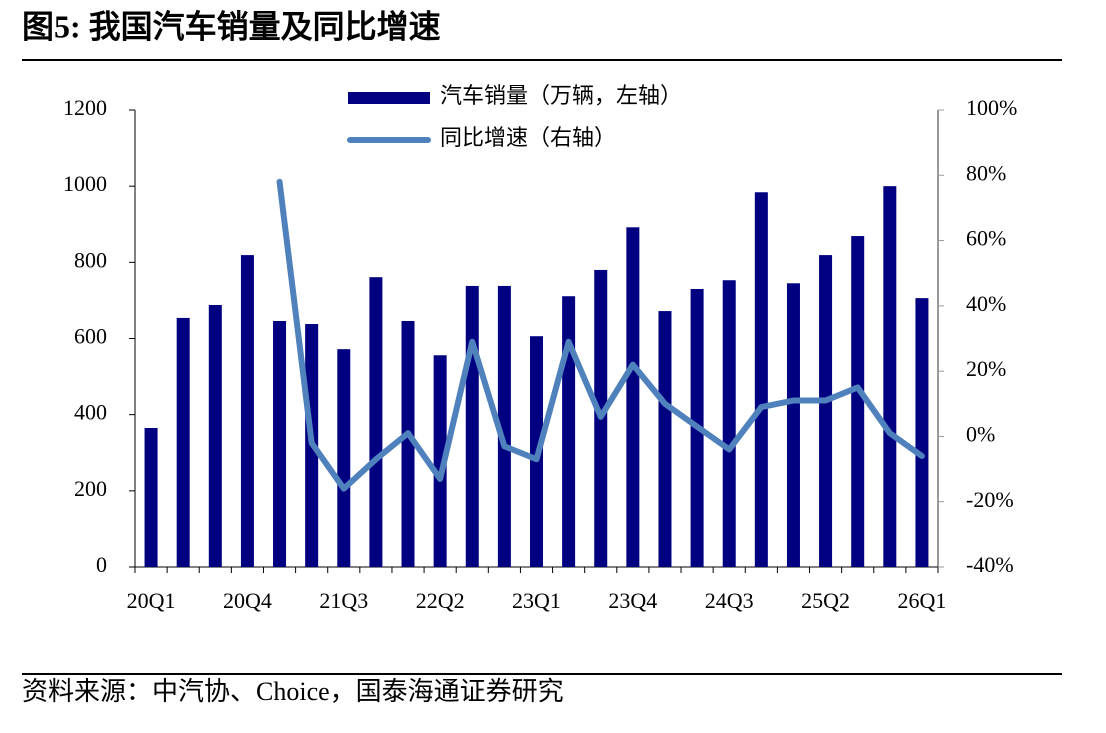  What do you see at coordinates (986, 238) in the screenshot?
I see `y2-tick-label: 60%` at bounding box center [986, 238].